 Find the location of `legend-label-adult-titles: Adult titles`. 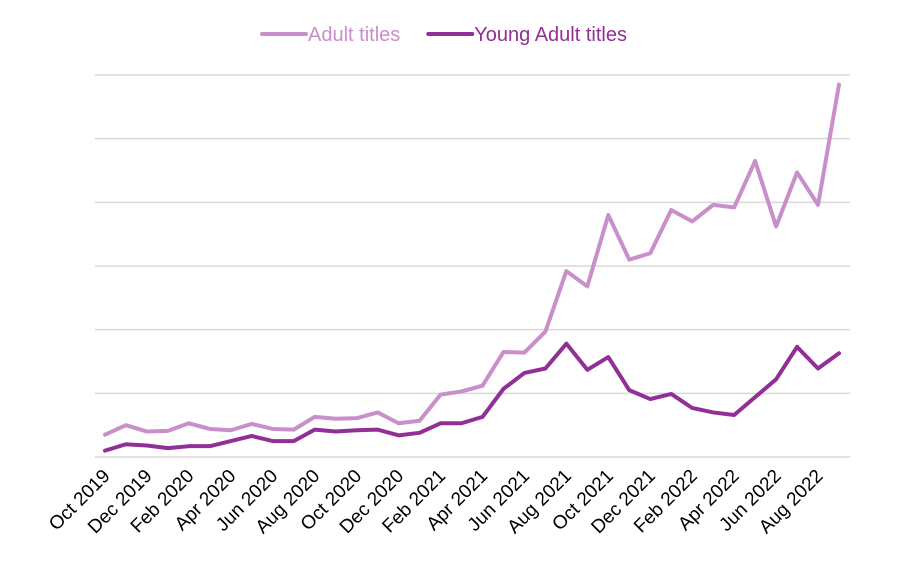

legend-label-adult-titles: Adult titles is located at coordinates (354, 35).